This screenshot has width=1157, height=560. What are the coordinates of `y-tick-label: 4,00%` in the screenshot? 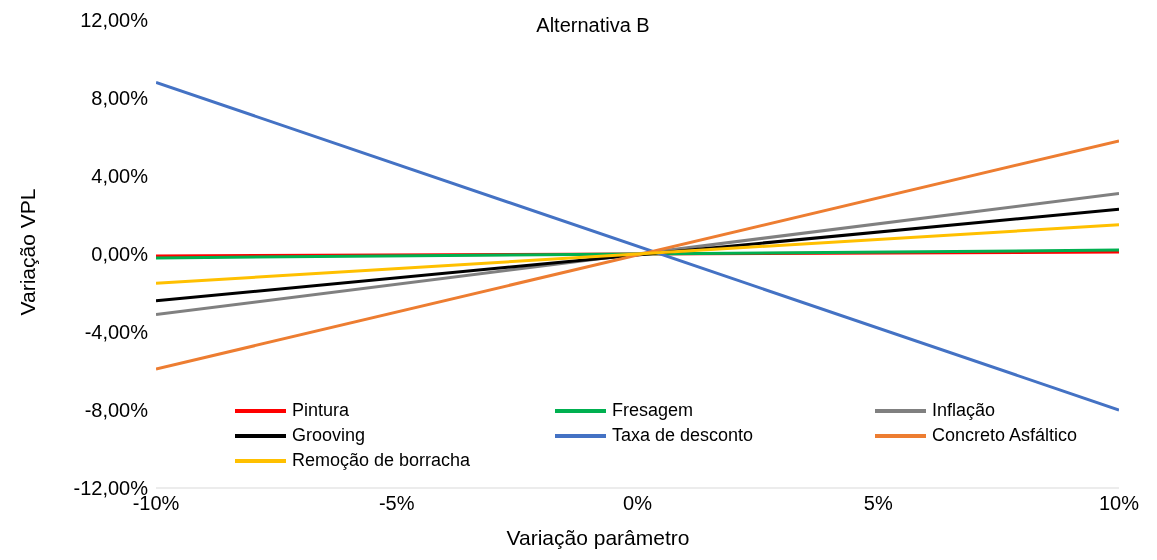 It's located at (120, 176).